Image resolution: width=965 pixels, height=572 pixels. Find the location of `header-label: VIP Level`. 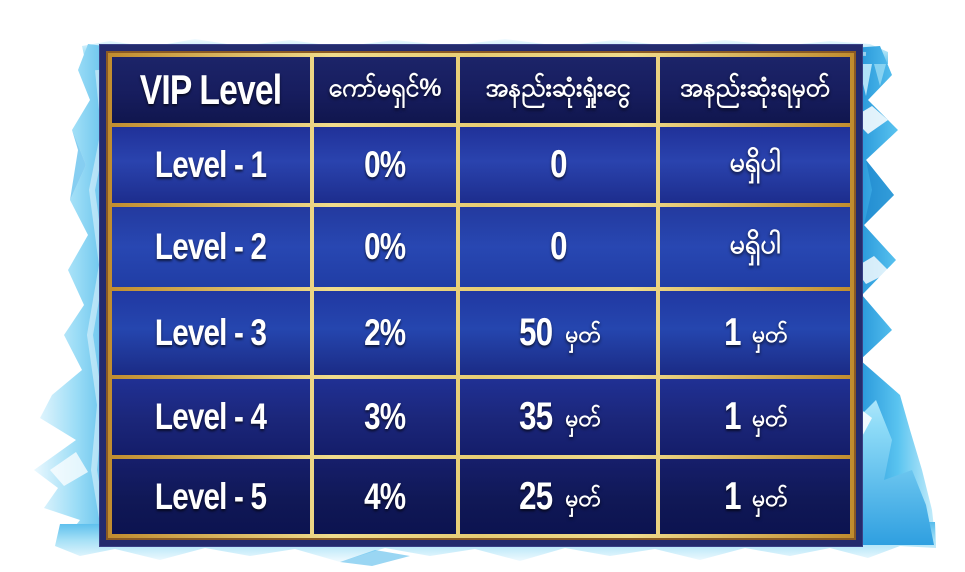

header-label: VIP Level is located at coordinates (211, 89).